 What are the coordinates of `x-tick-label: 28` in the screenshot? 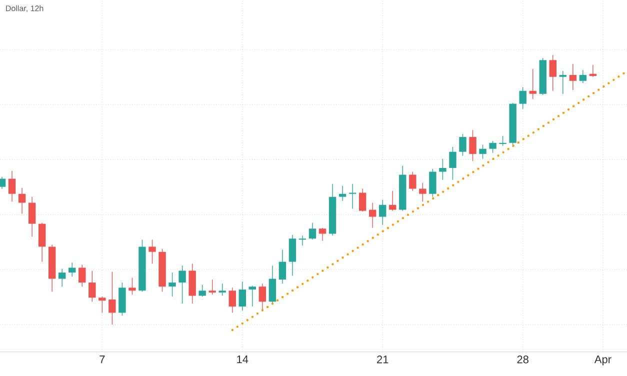 It's located at (522, 360).